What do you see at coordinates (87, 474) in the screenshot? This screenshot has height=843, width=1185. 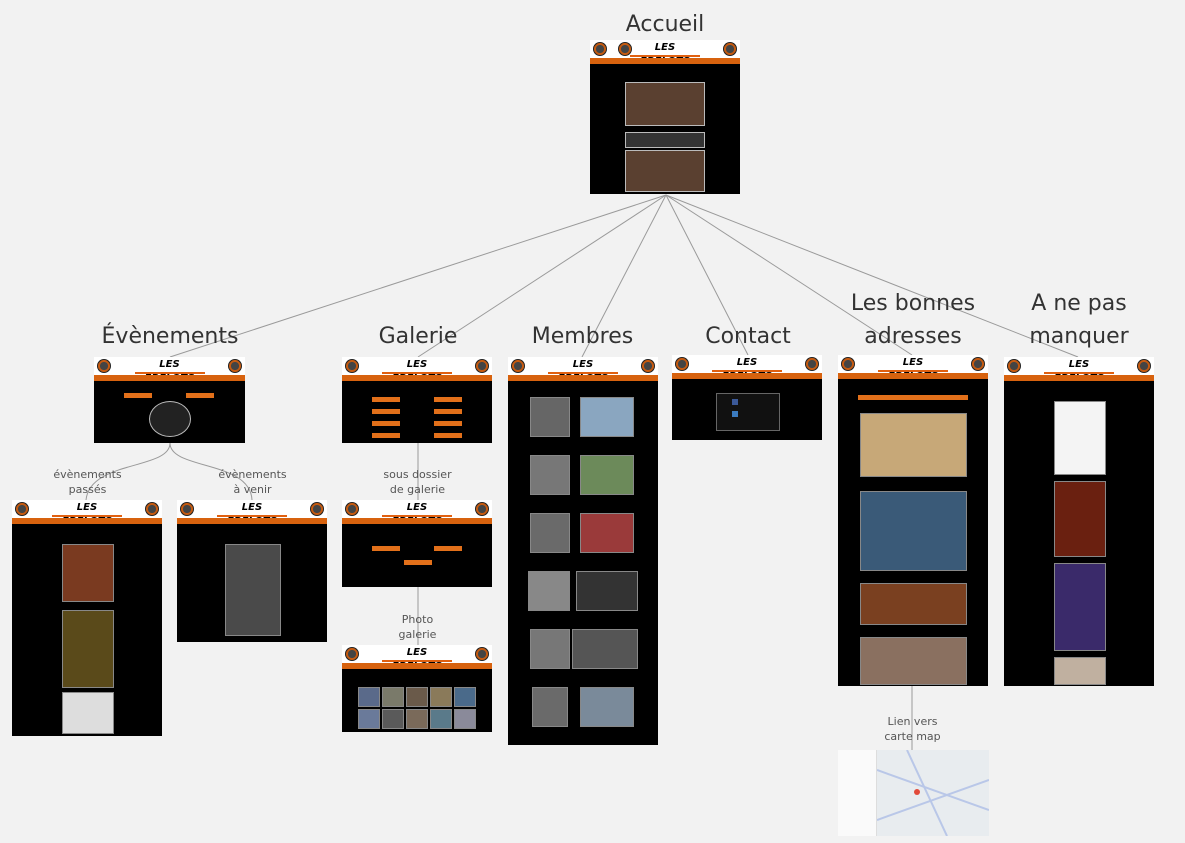 I see `label-evenements-passes-line1: évènements` at bounding box center [87, 474].